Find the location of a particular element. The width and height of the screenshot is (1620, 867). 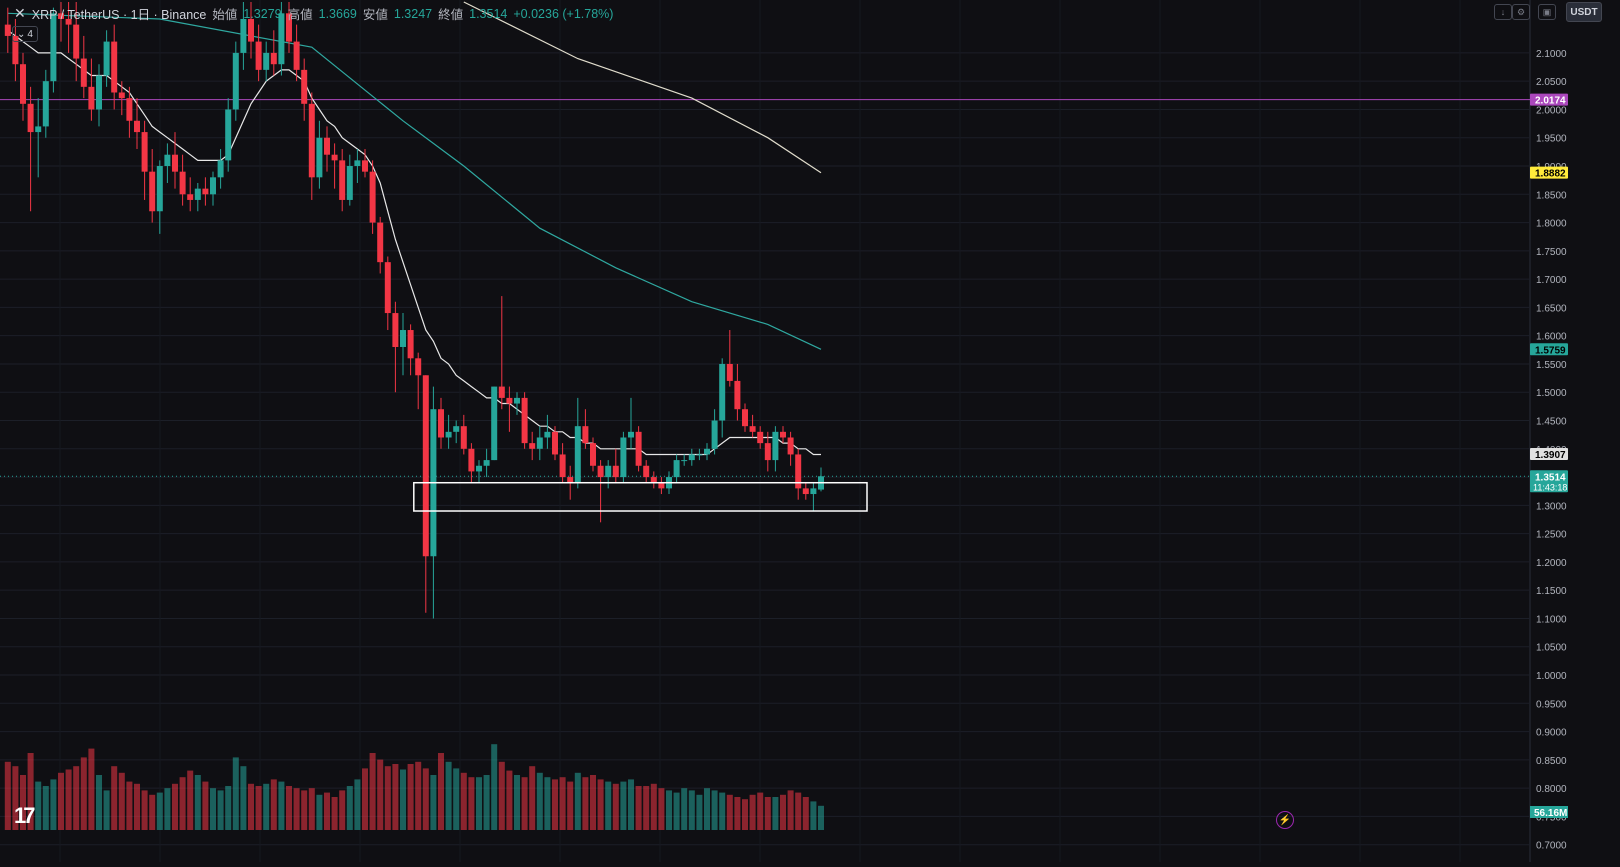

download-icon: ↓ is located at coordinates (1503, 12).